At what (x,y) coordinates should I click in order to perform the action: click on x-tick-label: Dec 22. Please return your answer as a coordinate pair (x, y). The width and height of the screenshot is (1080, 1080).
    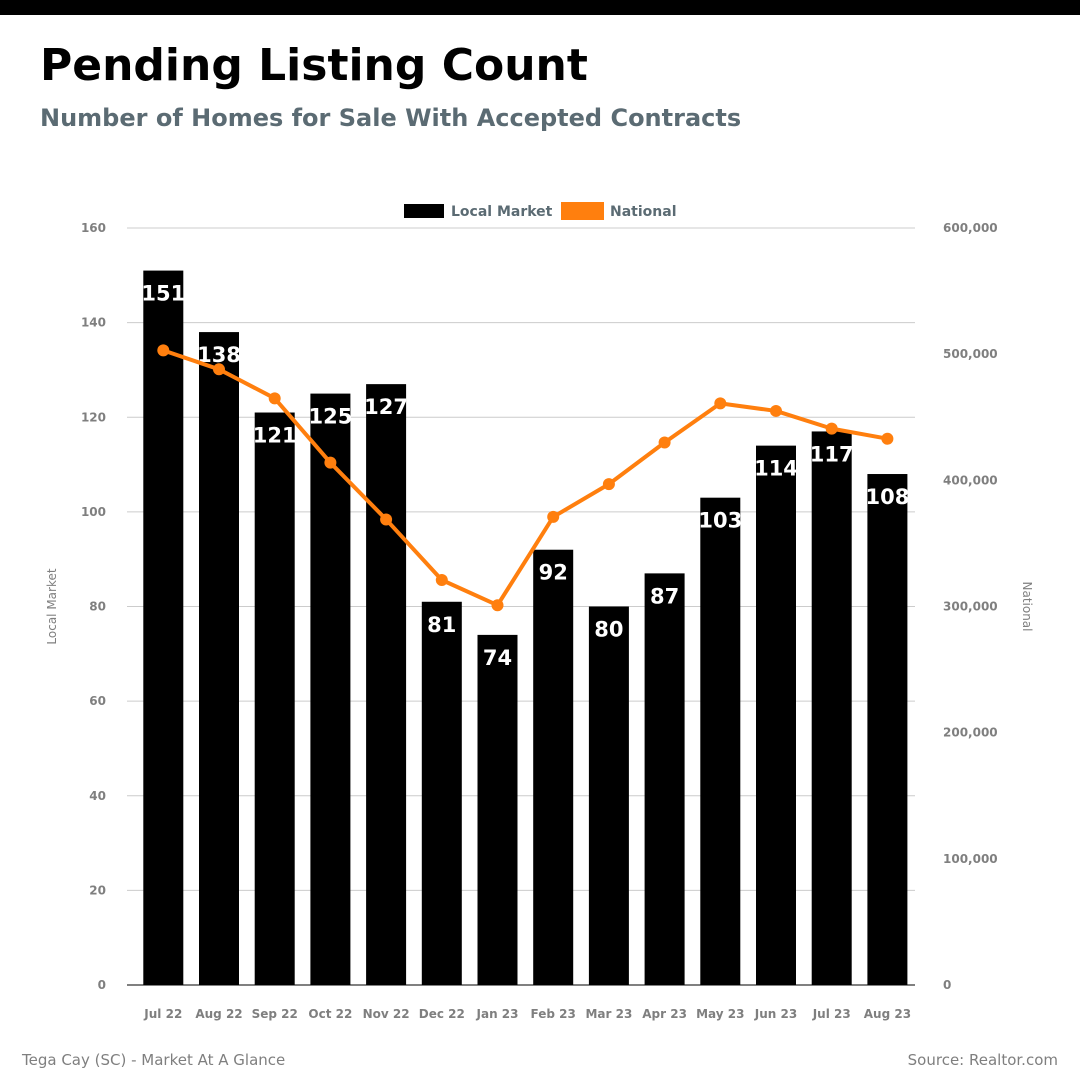
    Looking at the image, I should click on (442, 1014).